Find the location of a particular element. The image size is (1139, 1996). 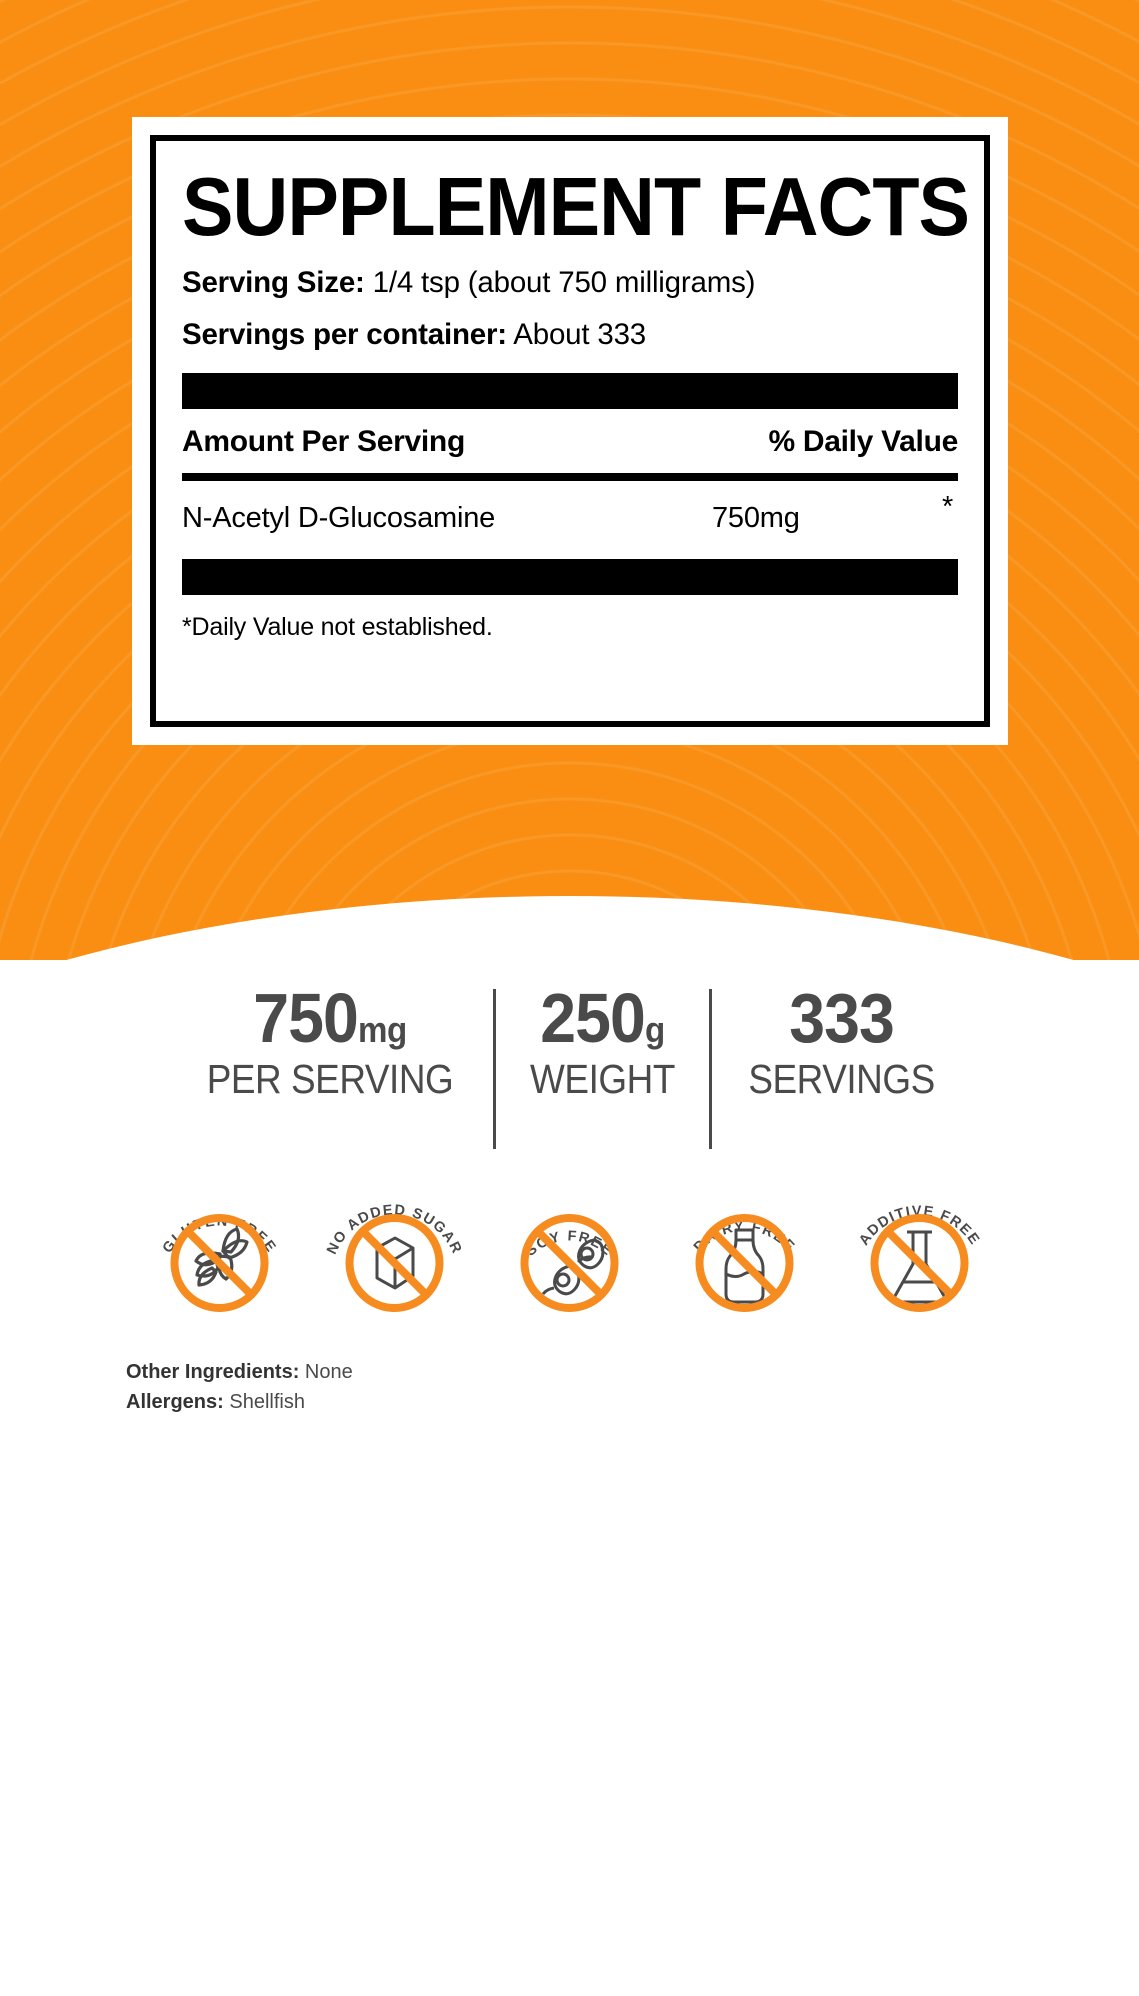

ingredient-name: N-Acetyl D-Glucosamine is located at coordinates (339, 518).